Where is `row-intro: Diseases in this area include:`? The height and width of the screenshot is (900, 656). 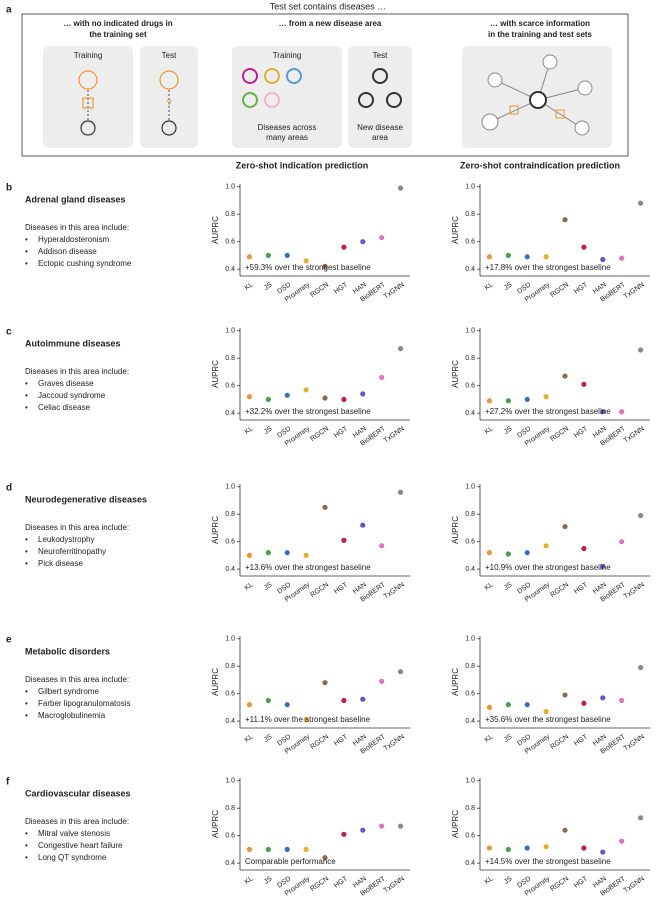
row-intro: Diseases in this area include: is located at coordinates (77, 821).